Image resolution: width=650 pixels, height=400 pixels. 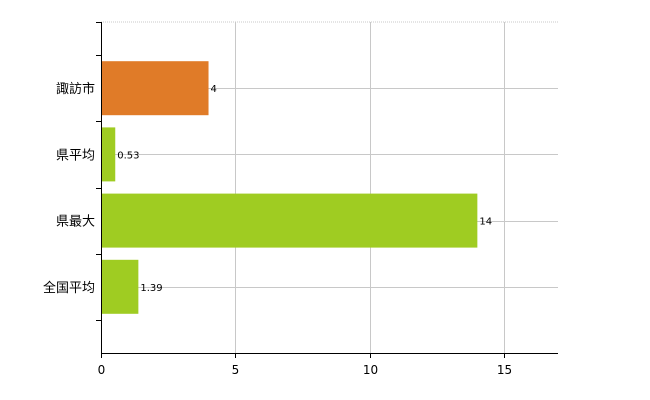 What do you see at coordinates (151, 288) in the screenshot?
I see `data-label: 1.39` at bounding box center [151, 288].